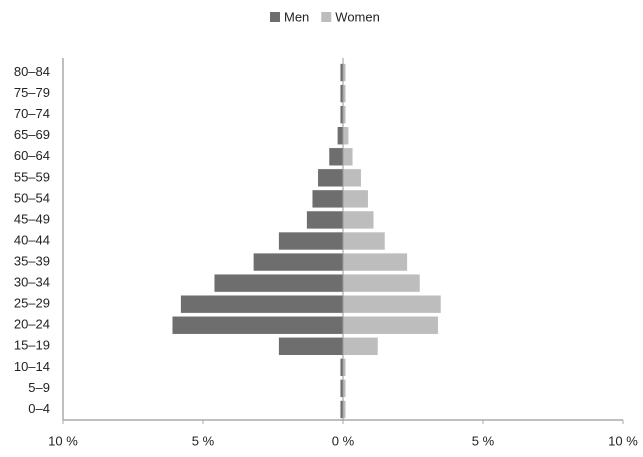 This screenshot has width=643, height=457. What do you see at coordinates (296, 16) in the screenshot?
I see `legend-label: Men` at bounding box center [296, 16].